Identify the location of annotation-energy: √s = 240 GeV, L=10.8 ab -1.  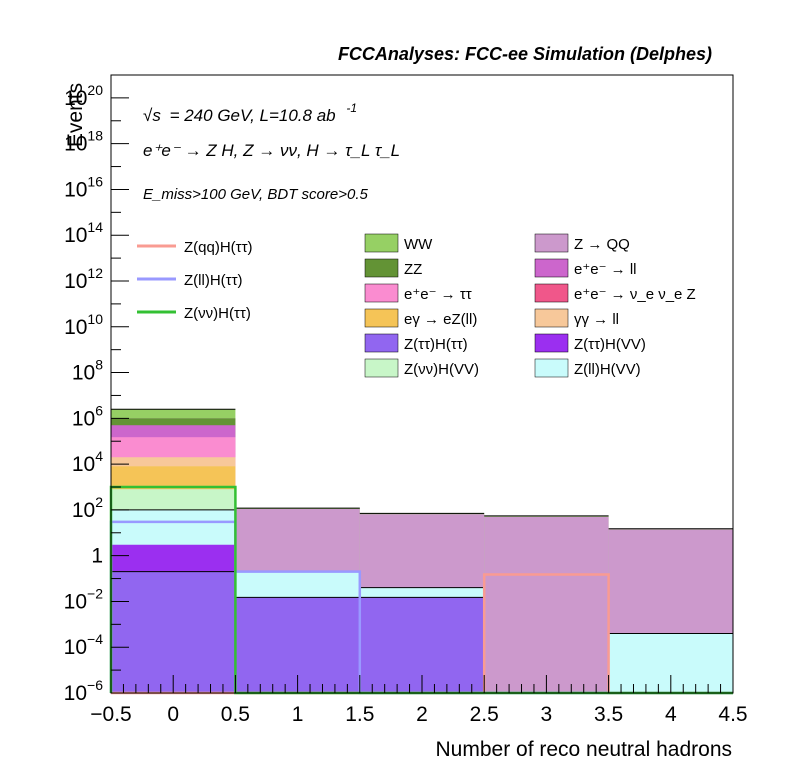
(250, 113).